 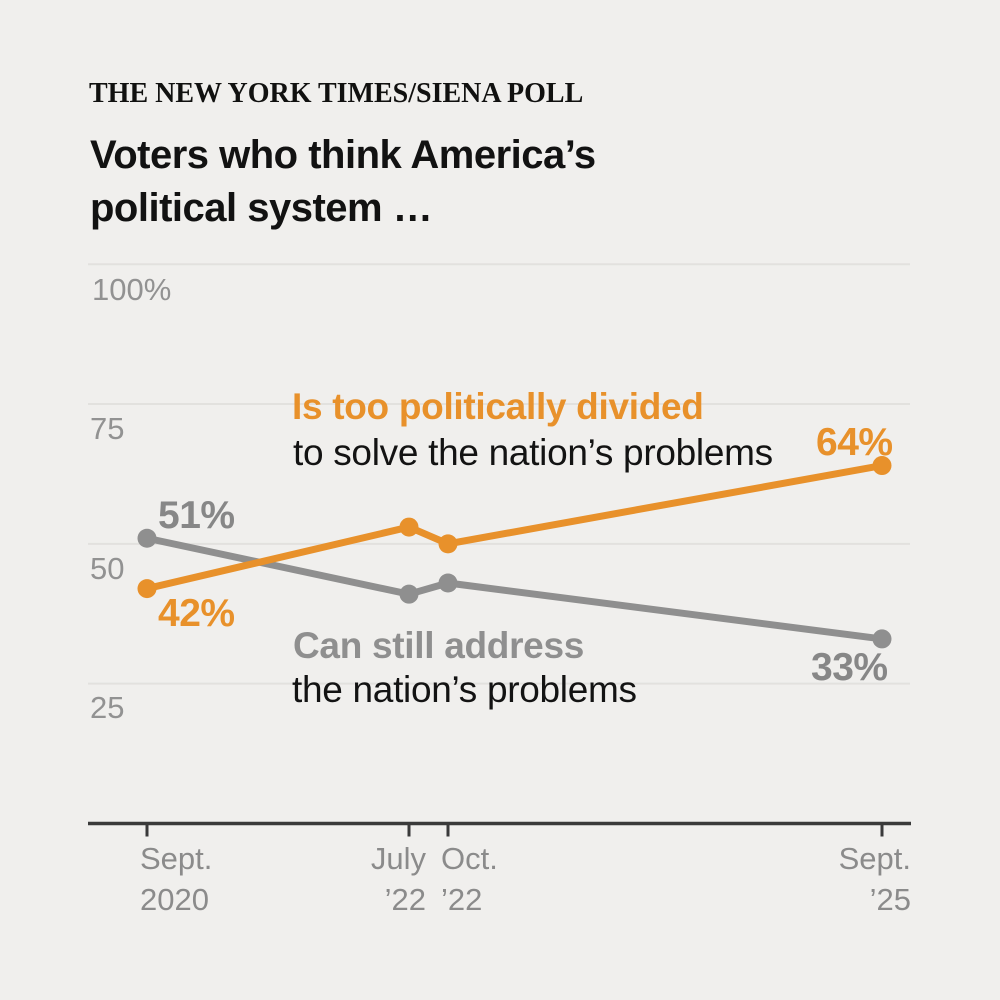 What do you see at coordinates (854, 442) in the screenshot?
I see `value-label-orange-end: 64%` at bounding box center [854, 442].